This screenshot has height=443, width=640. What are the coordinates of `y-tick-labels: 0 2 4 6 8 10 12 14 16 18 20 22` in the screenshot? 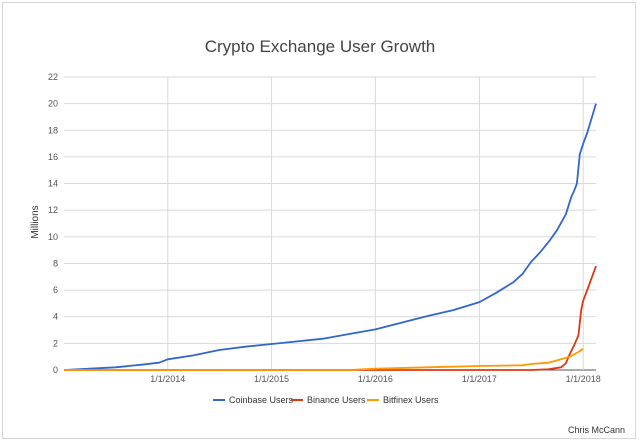 It's located at (53, 223).